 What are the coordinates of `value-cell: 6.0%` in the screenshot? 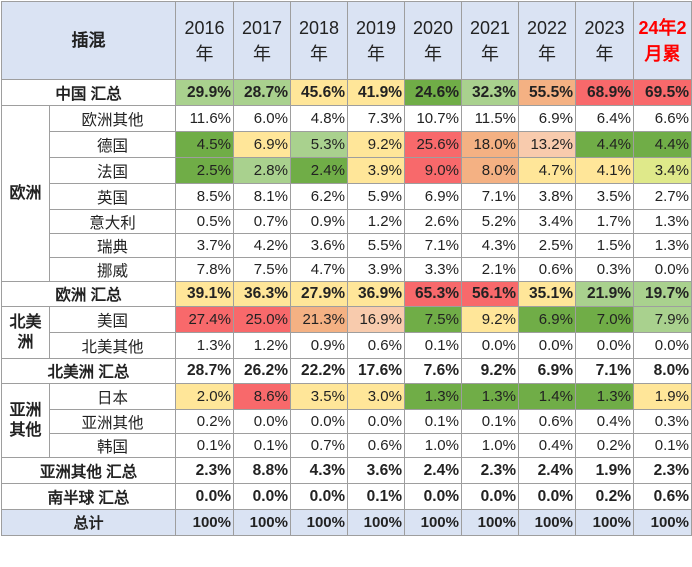 It's located at (262, 118).